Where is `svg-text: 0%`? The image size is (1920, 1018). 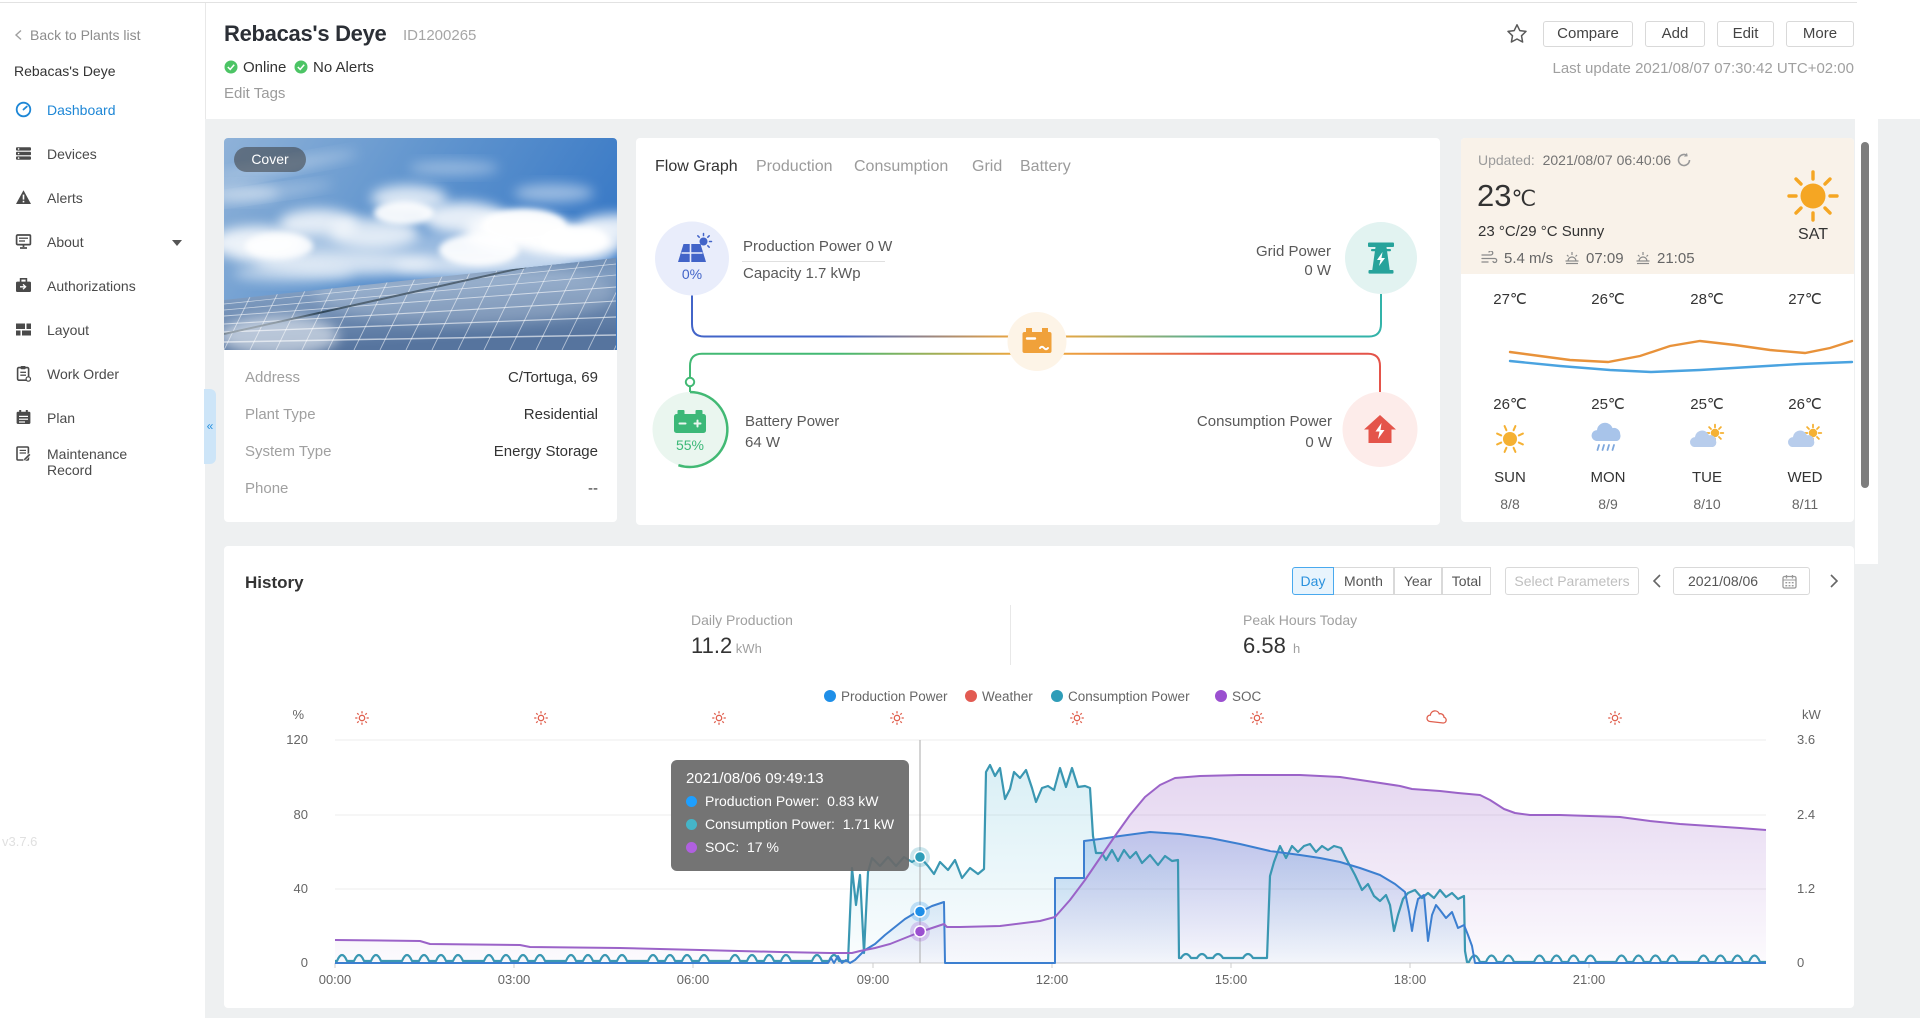
svg-text: 0% is located at coordinates (692, 274).